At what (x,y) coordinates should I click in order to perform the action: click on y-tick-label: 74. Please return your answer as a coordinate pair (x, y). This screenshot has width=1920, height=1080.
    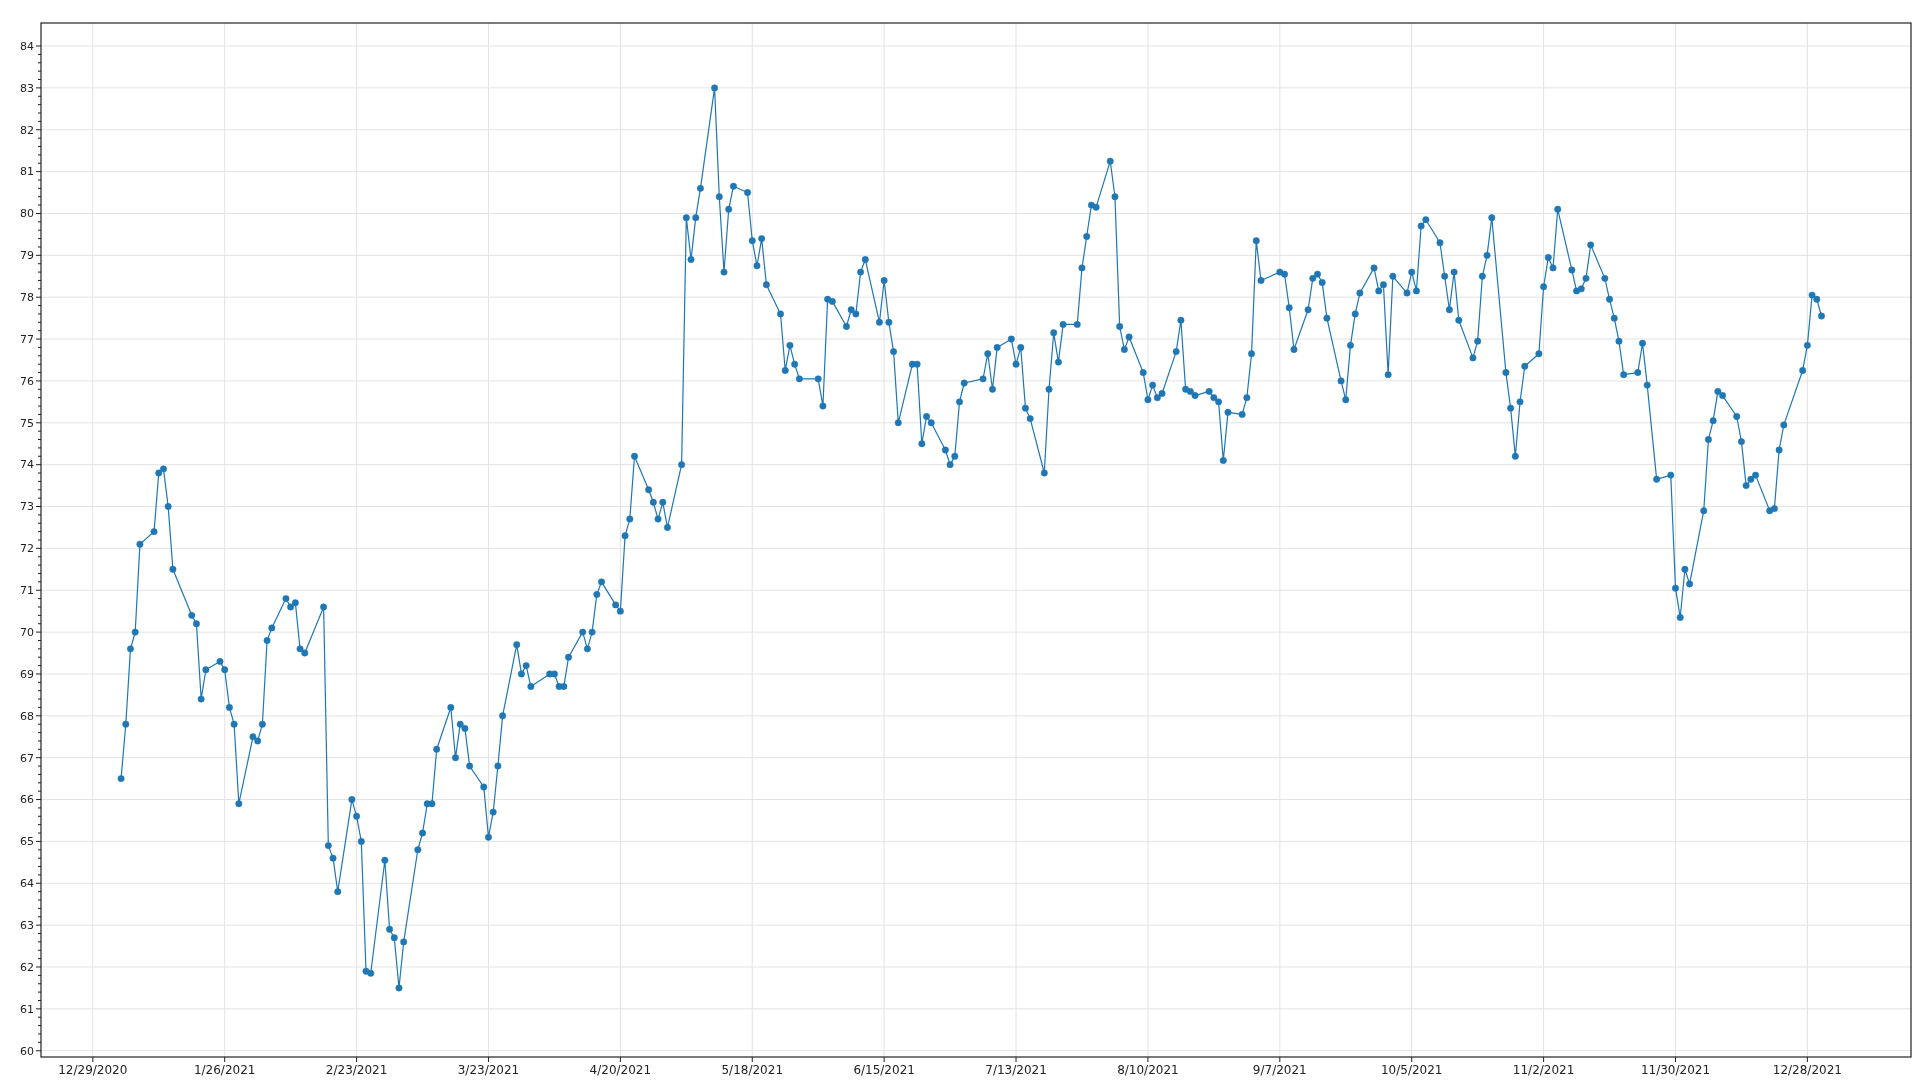
    Looking at the image, I should click on (27, 465).